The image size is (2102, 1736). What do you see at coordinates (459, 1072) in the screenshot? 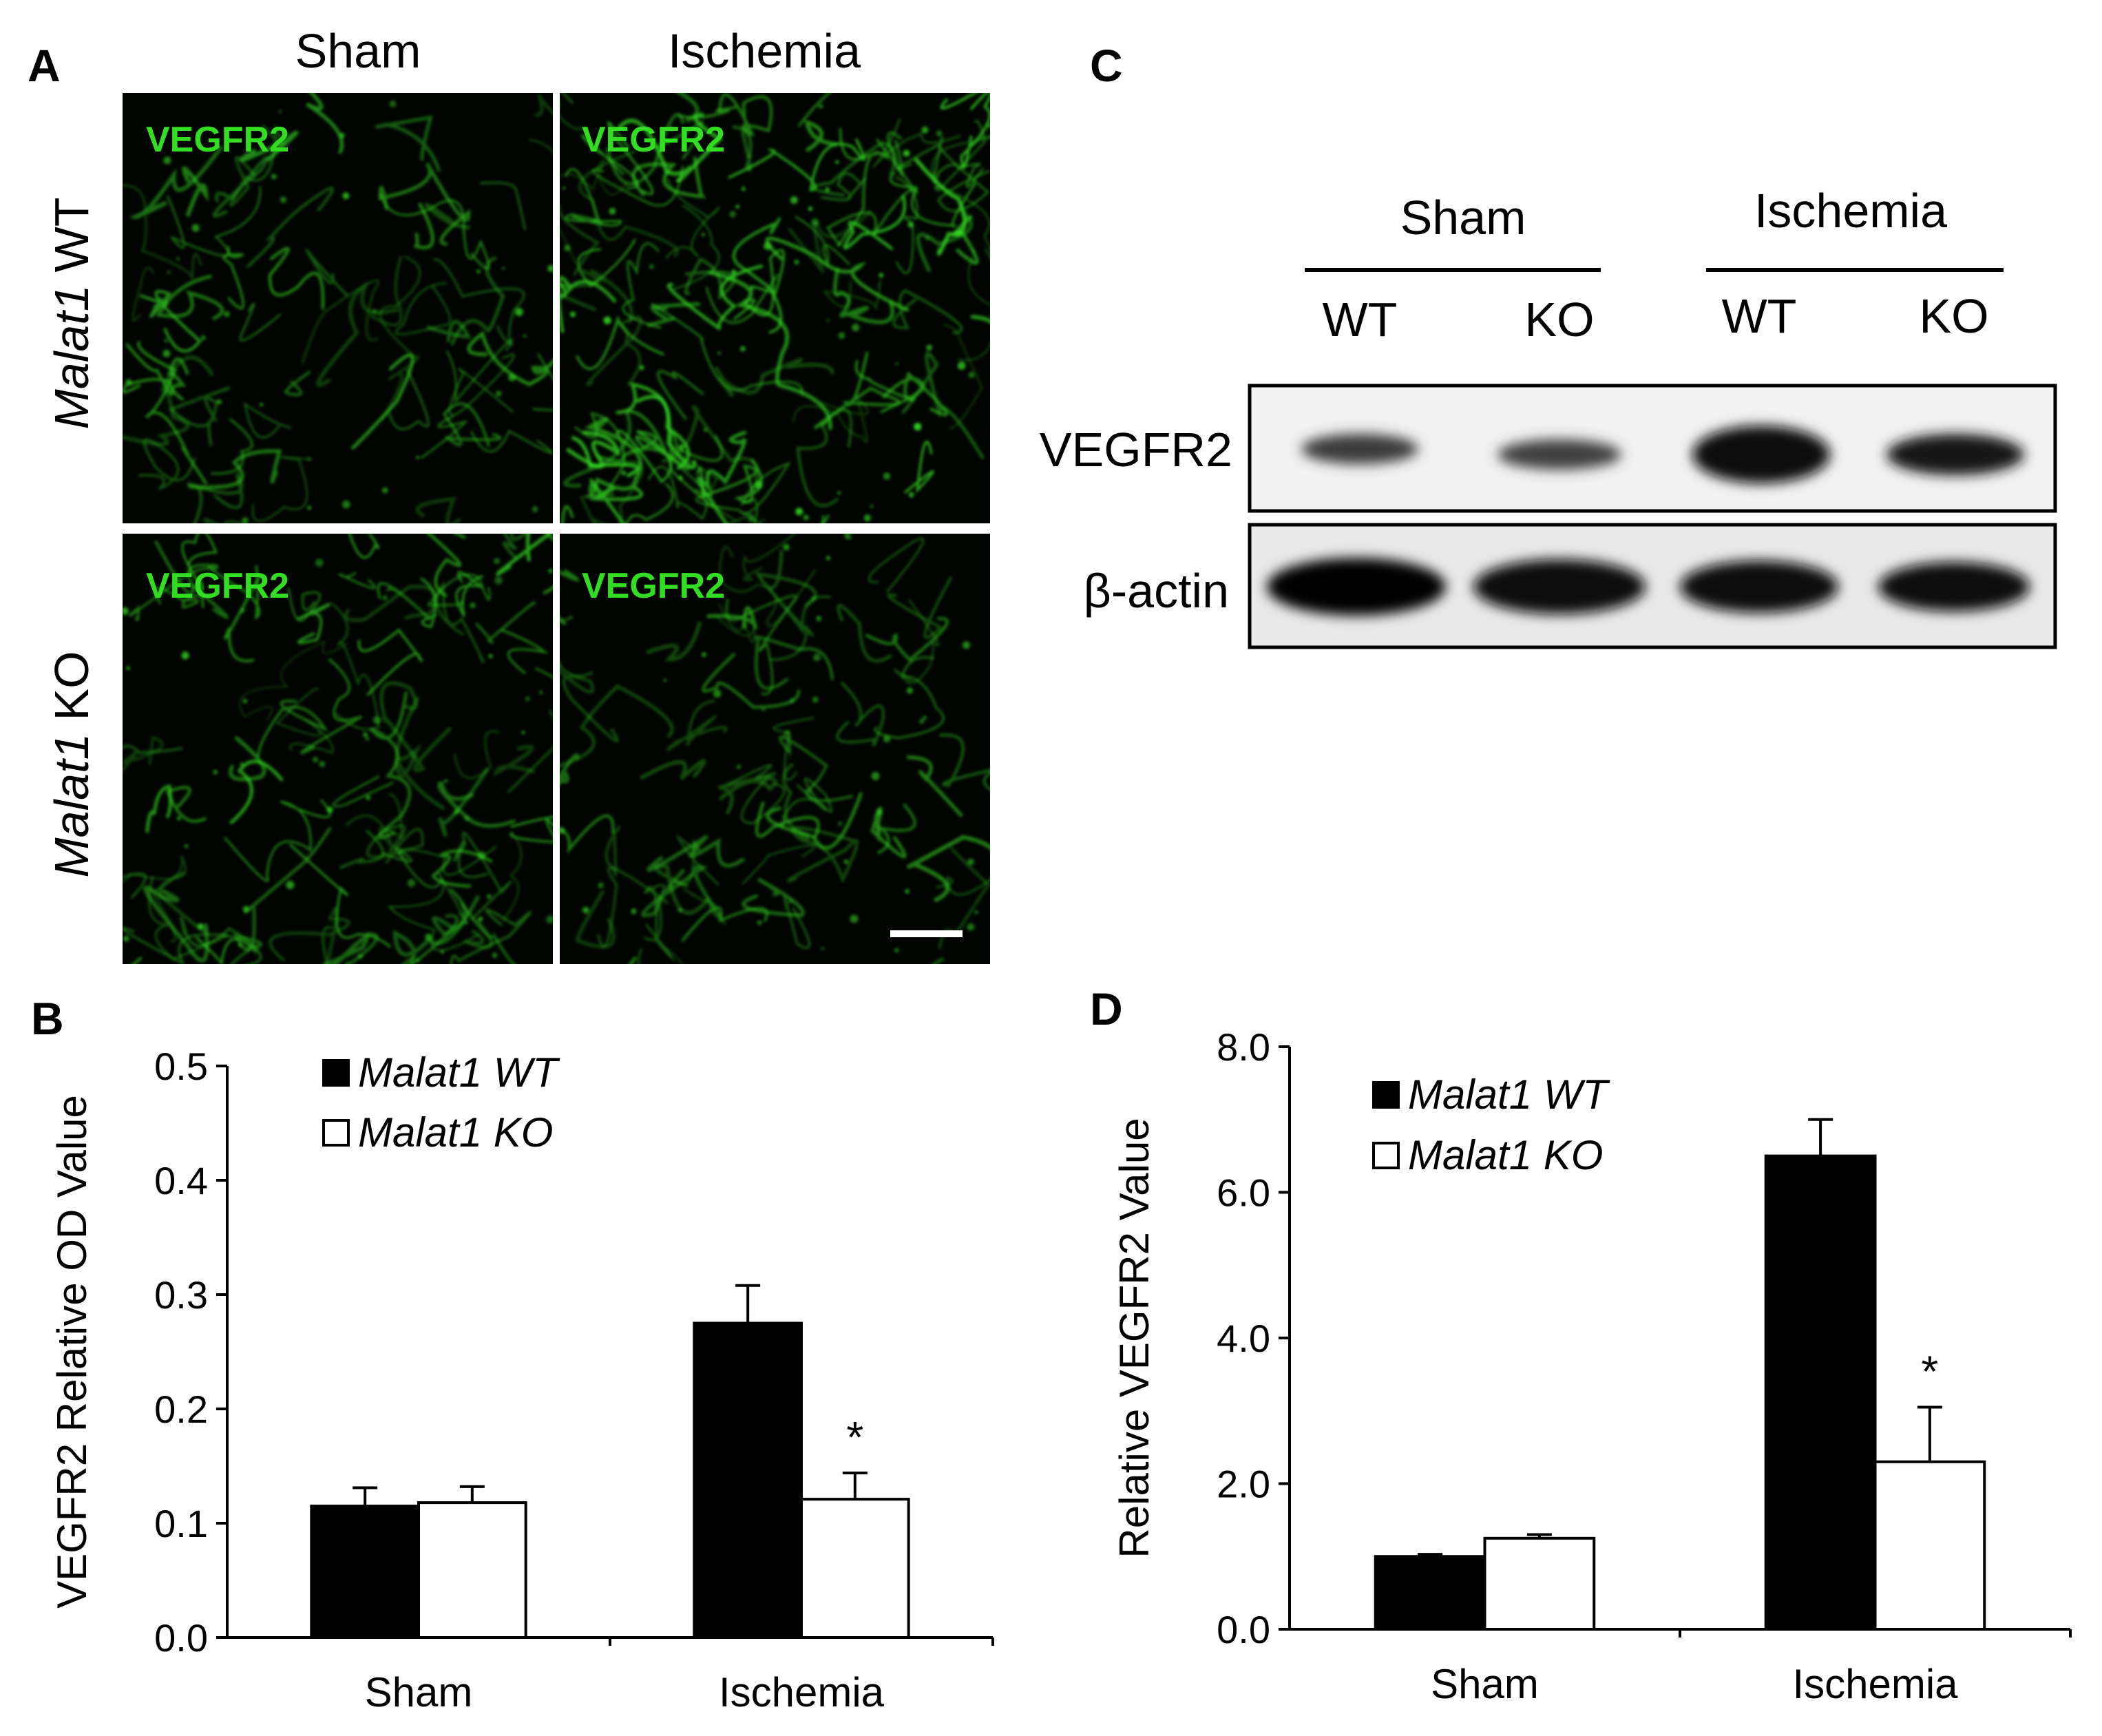
I see `legend-label: Malat1 WT` at bounding box center [459, 1072].